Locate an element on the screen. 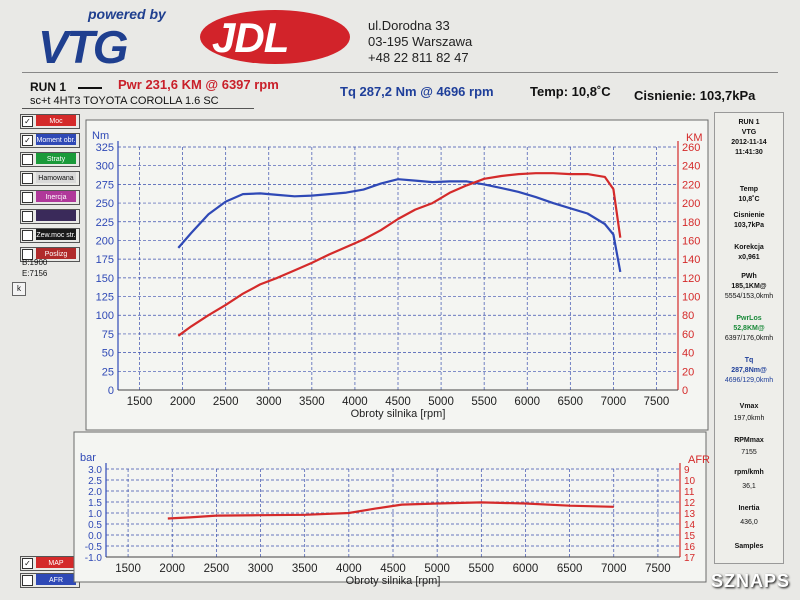  x-tick-label: 5000 is located at coordinates (437, 569).